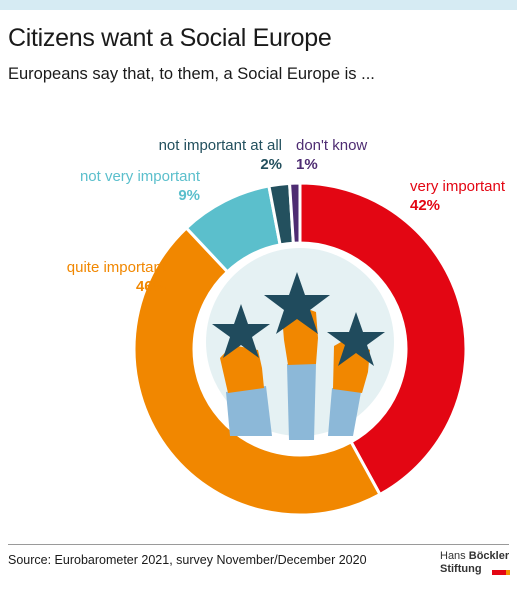  I want to click on logo-line1-b: Böckler, so click(489, 556).